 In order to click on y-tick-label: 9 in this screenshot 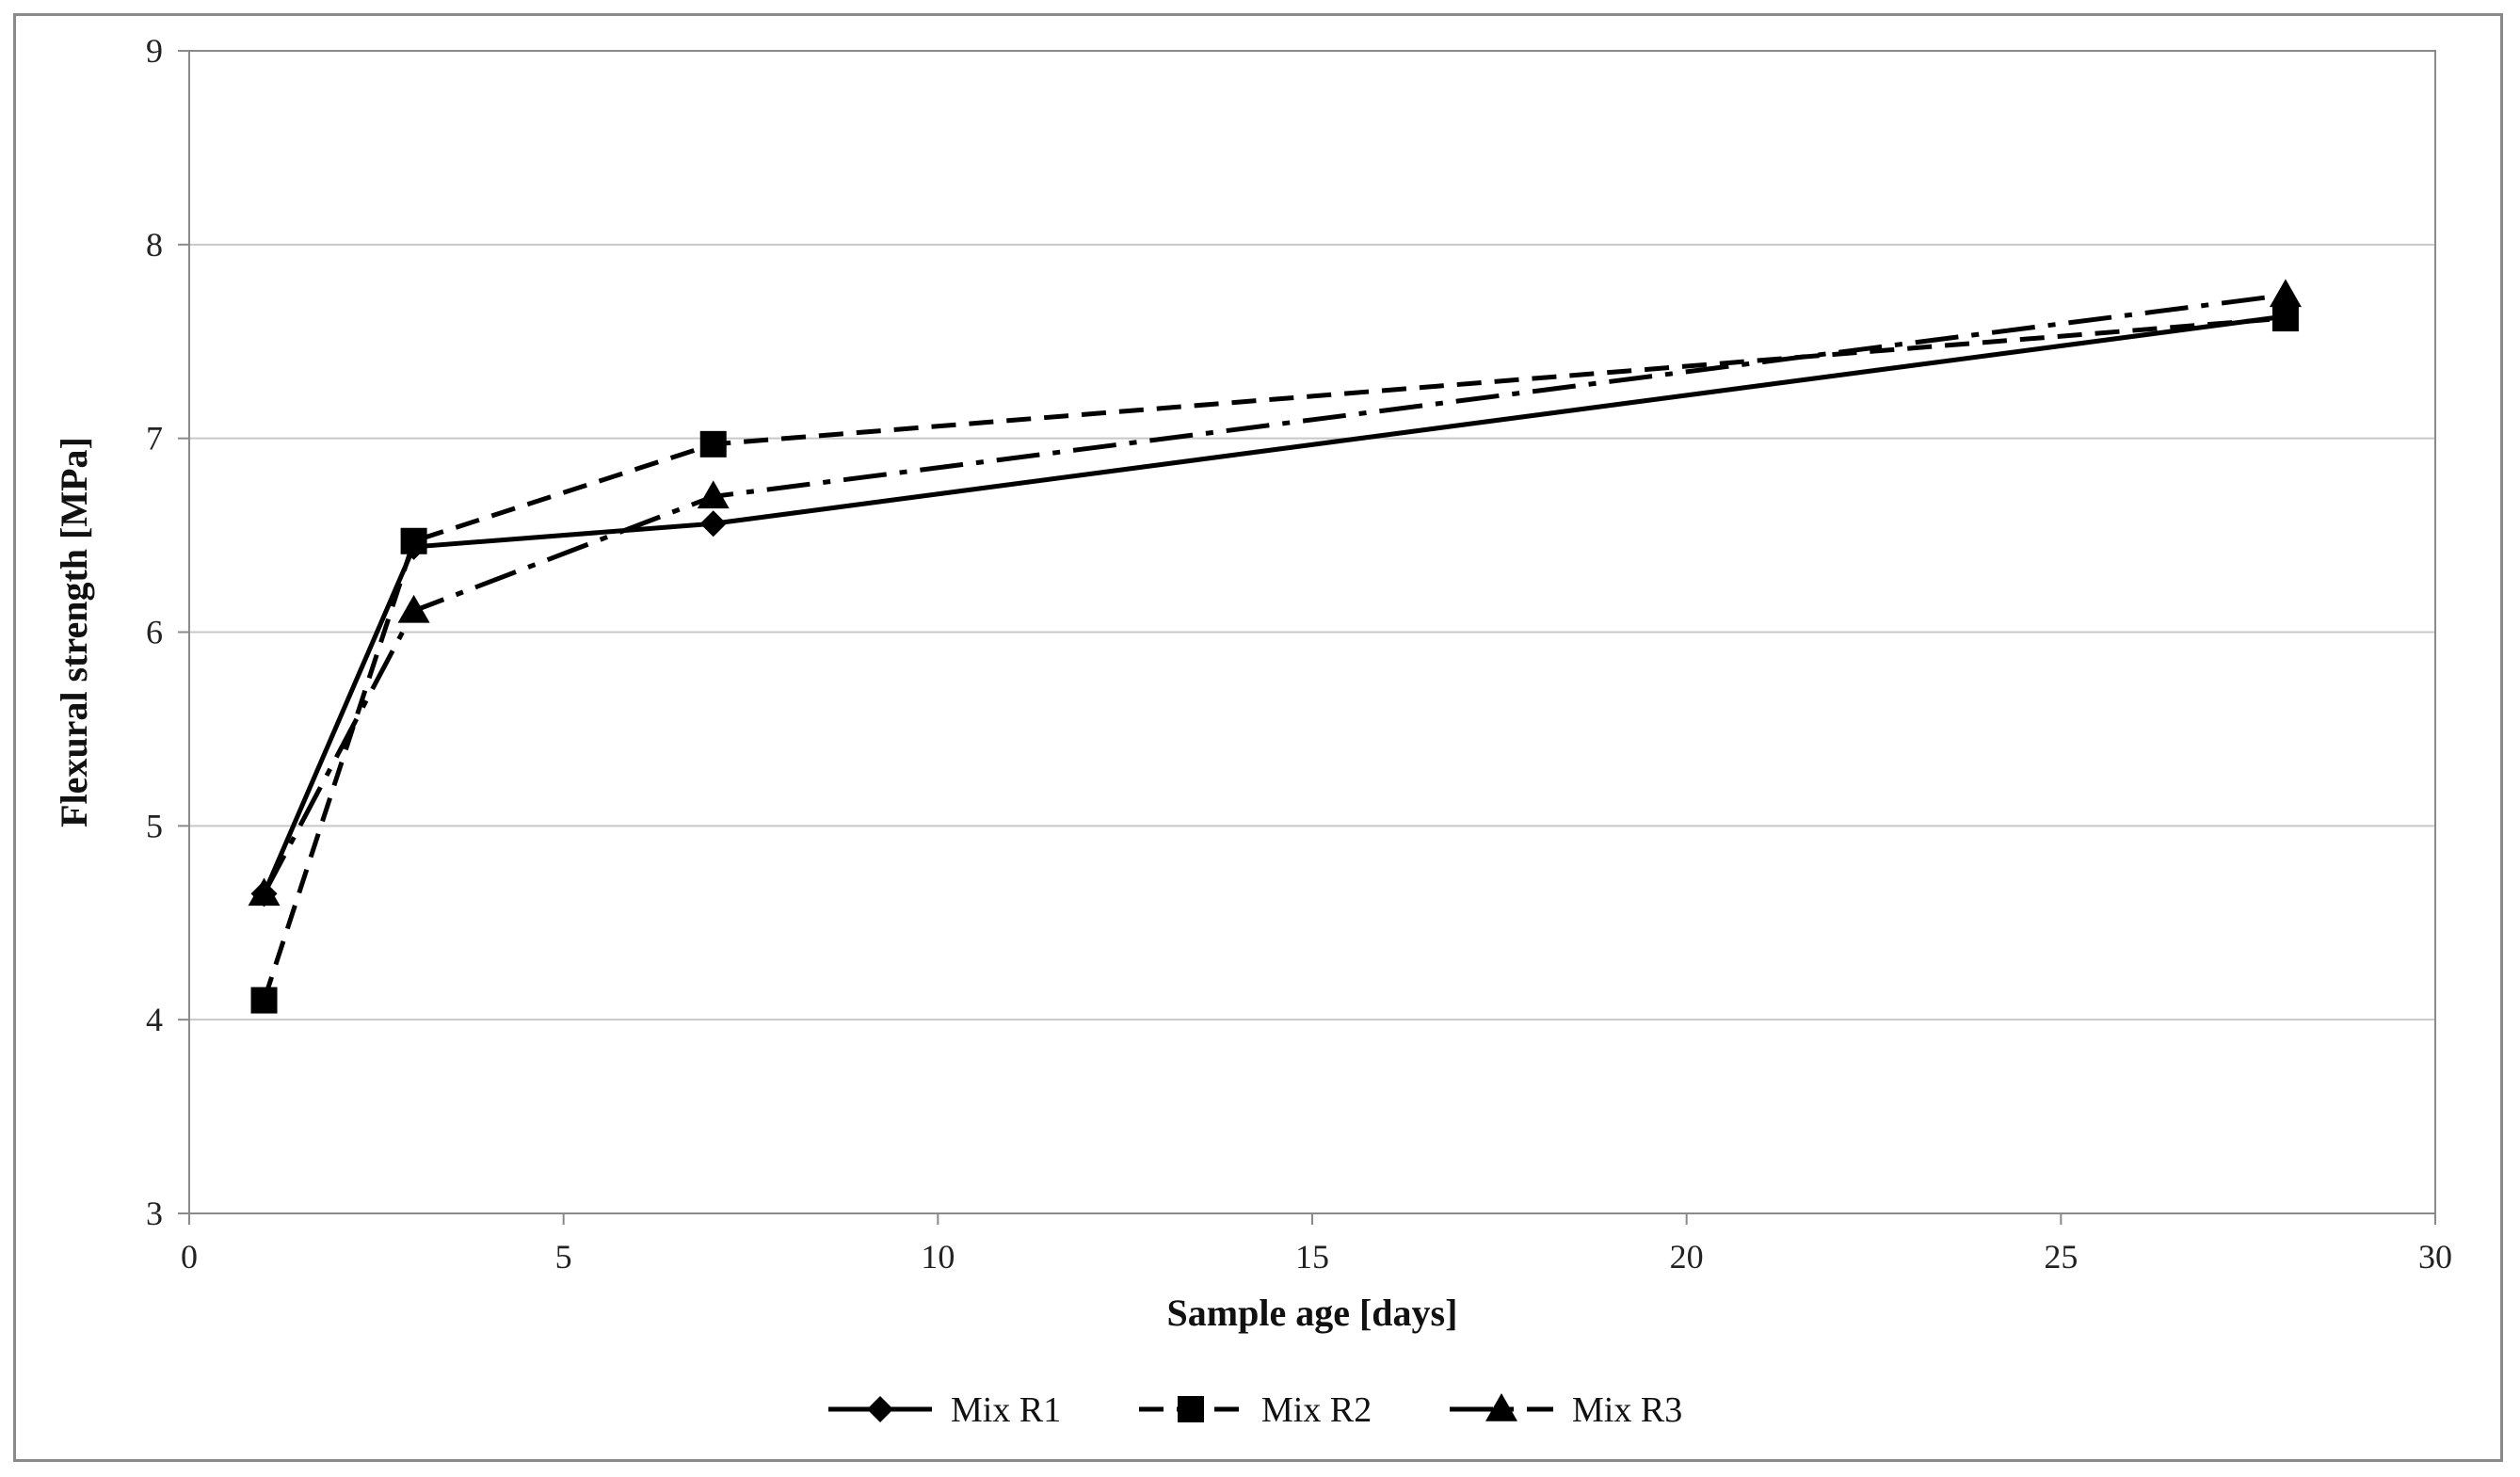, I will do `click(154, 51)`.